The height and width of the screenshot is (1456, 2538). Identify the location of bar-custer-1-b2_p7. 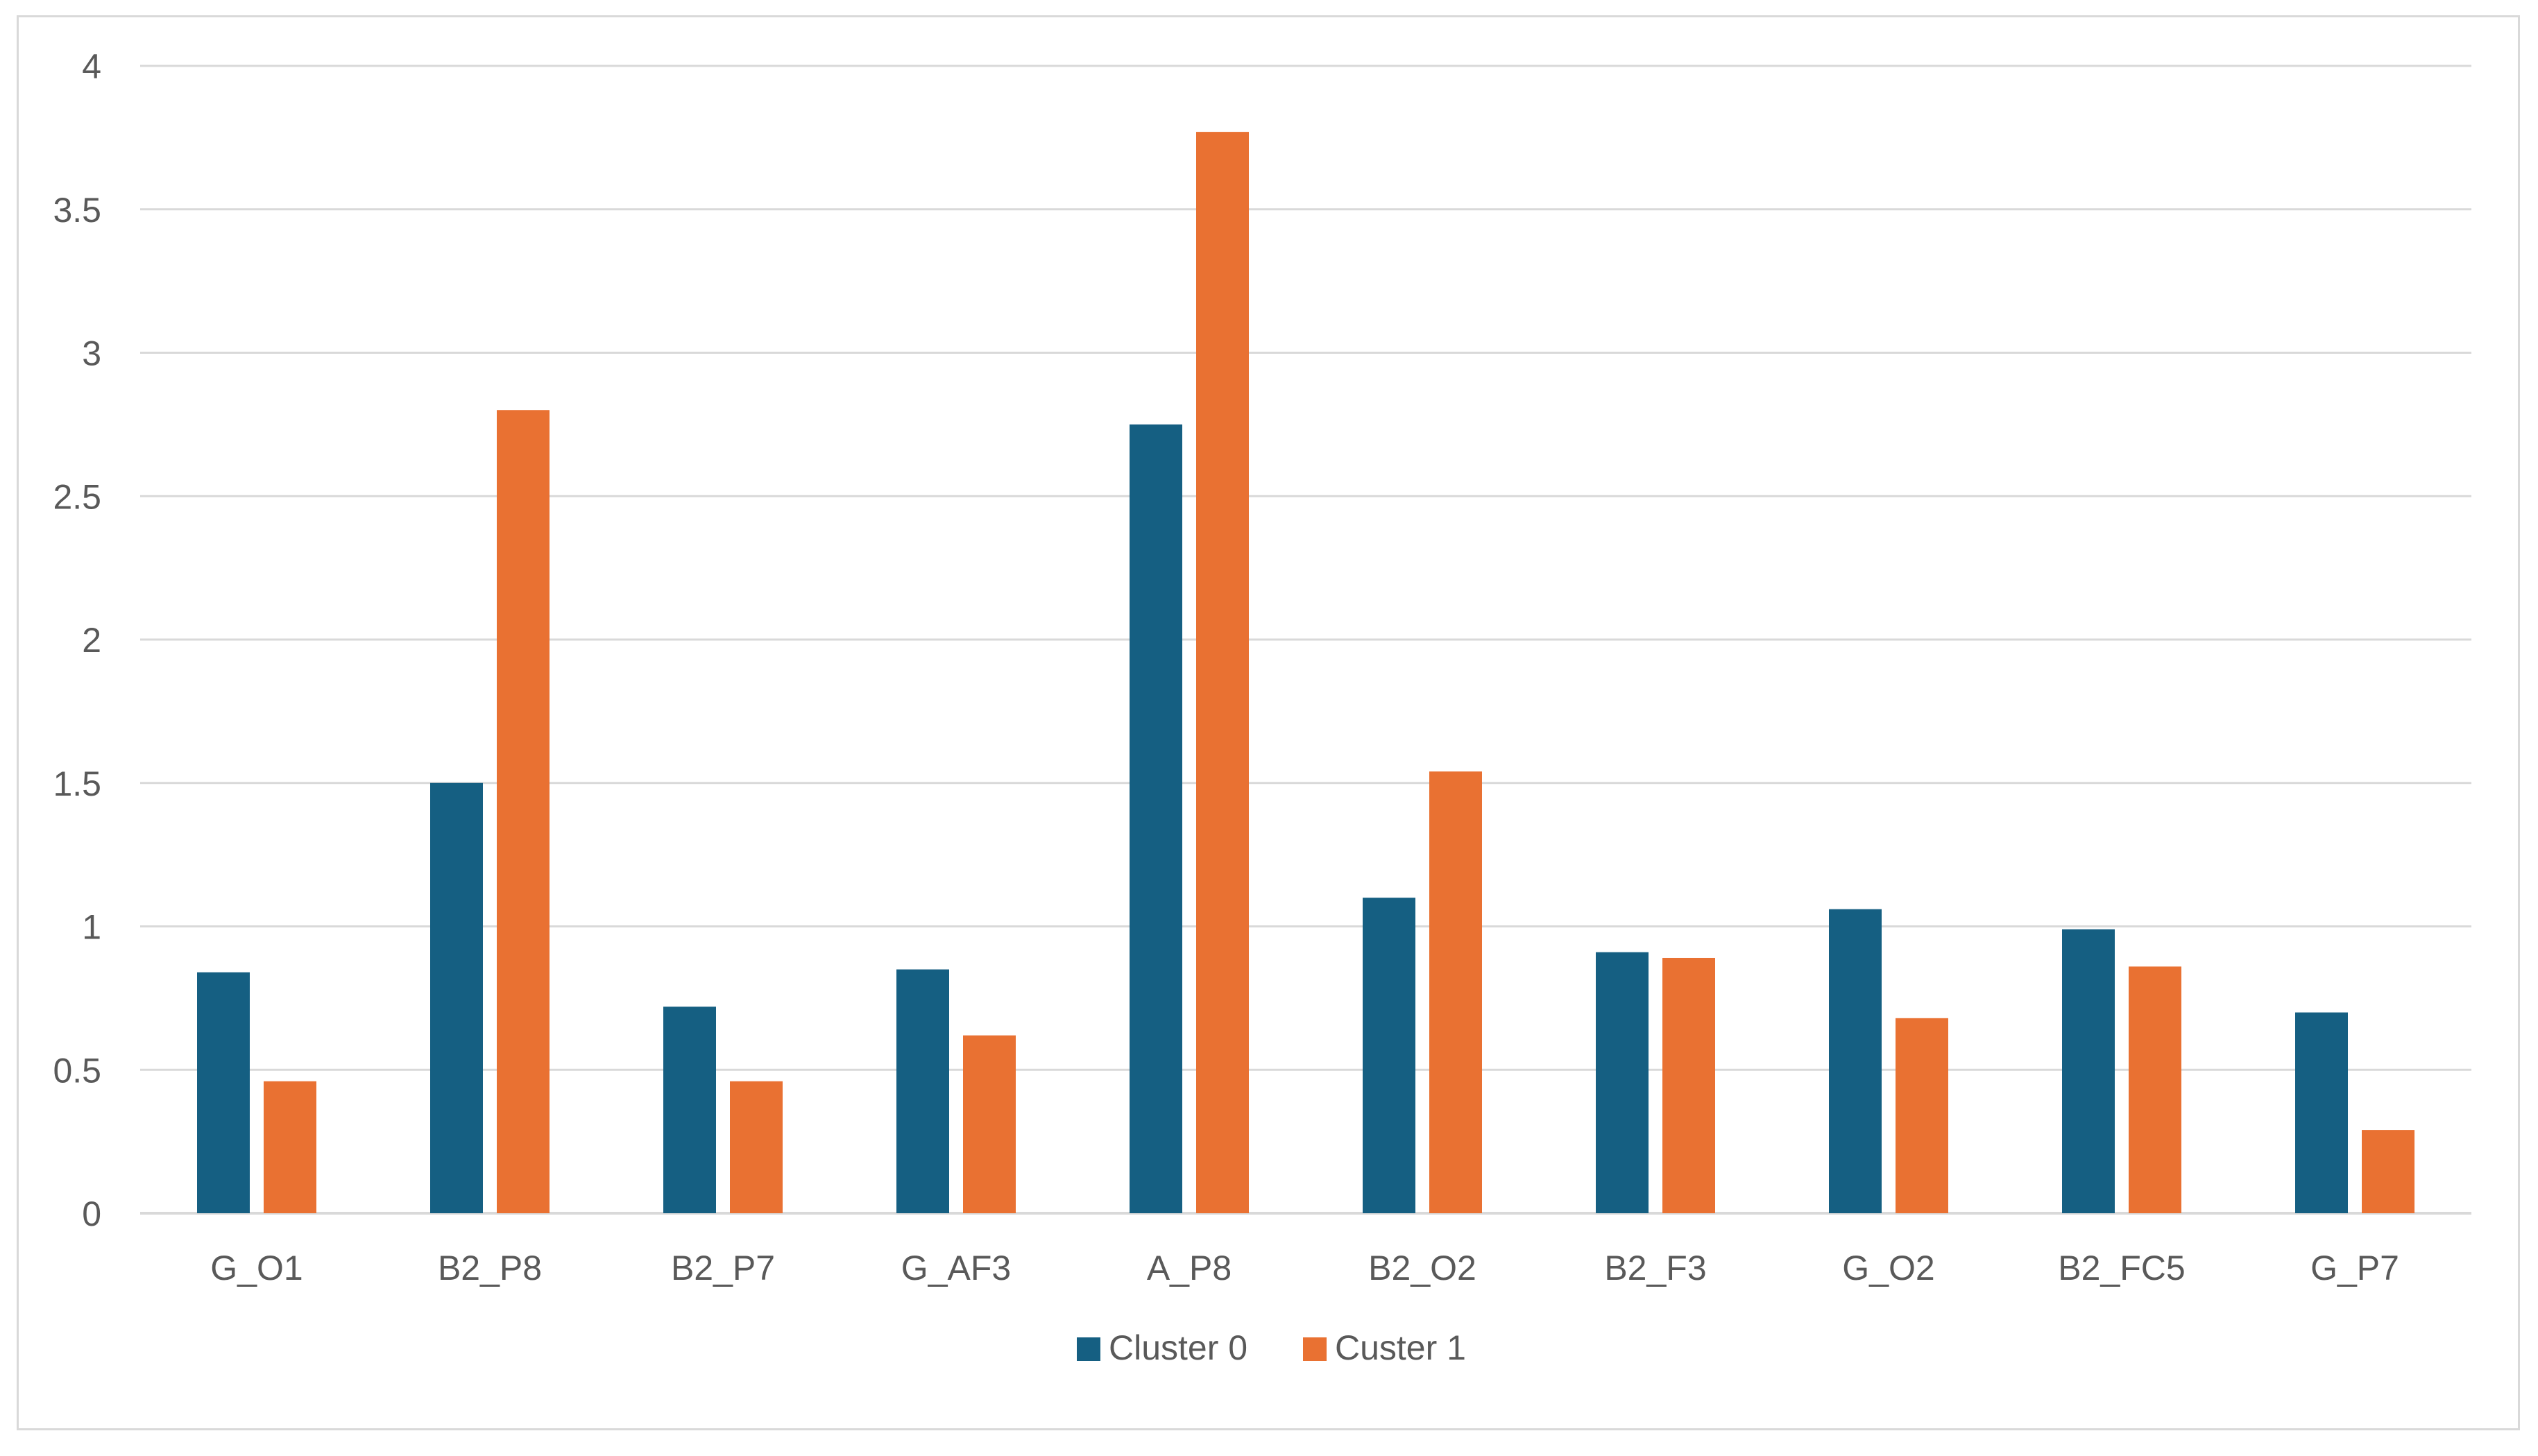
(756, 1147).